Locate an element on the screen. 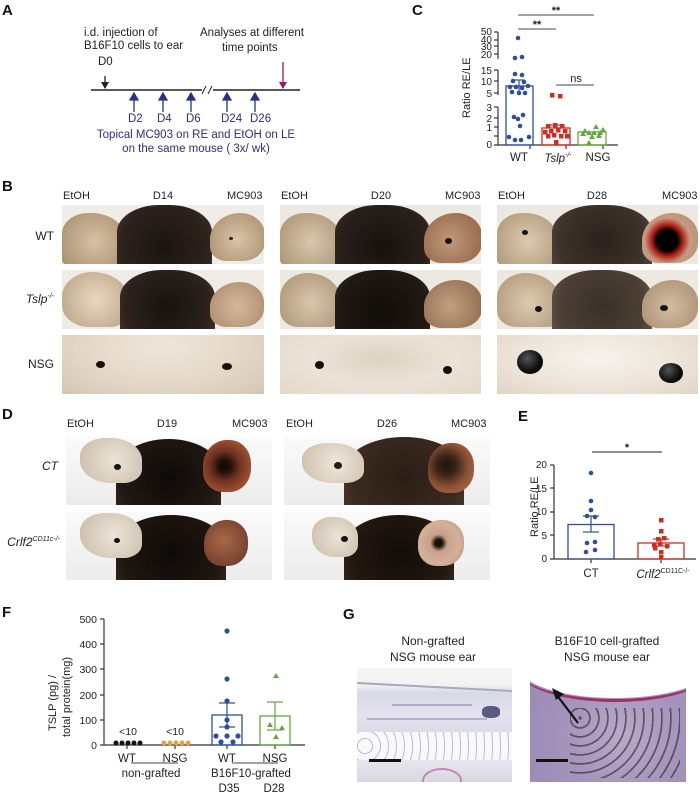  svg-text: 30 is located at coordinates (487, 47).